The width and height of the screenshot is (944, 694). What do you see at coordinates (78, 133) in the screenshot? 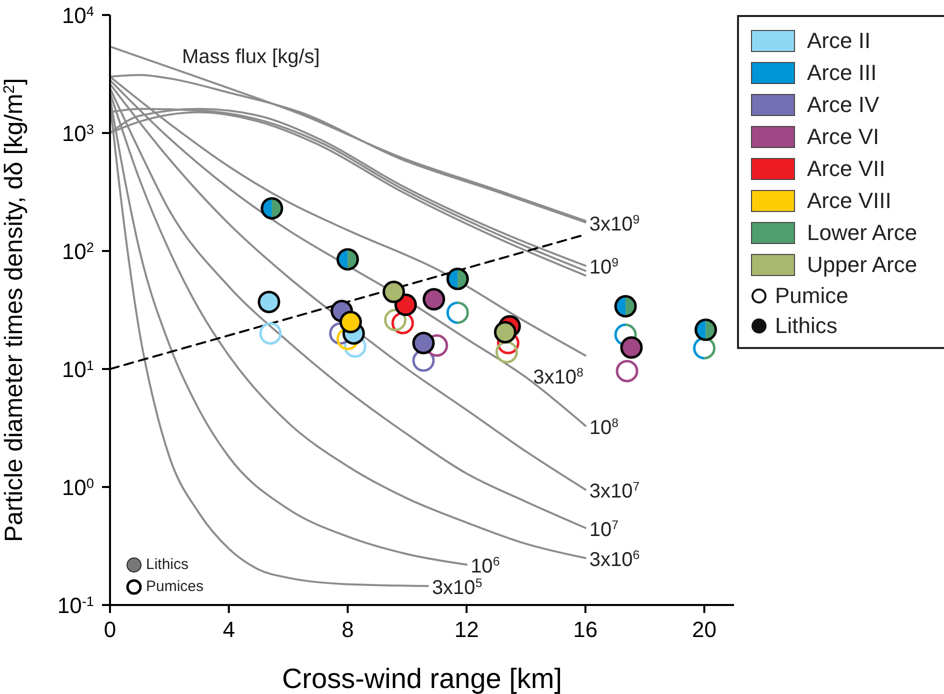
I see `y-tick-label: 10$^{3}$` at bounding box center [78, 133].